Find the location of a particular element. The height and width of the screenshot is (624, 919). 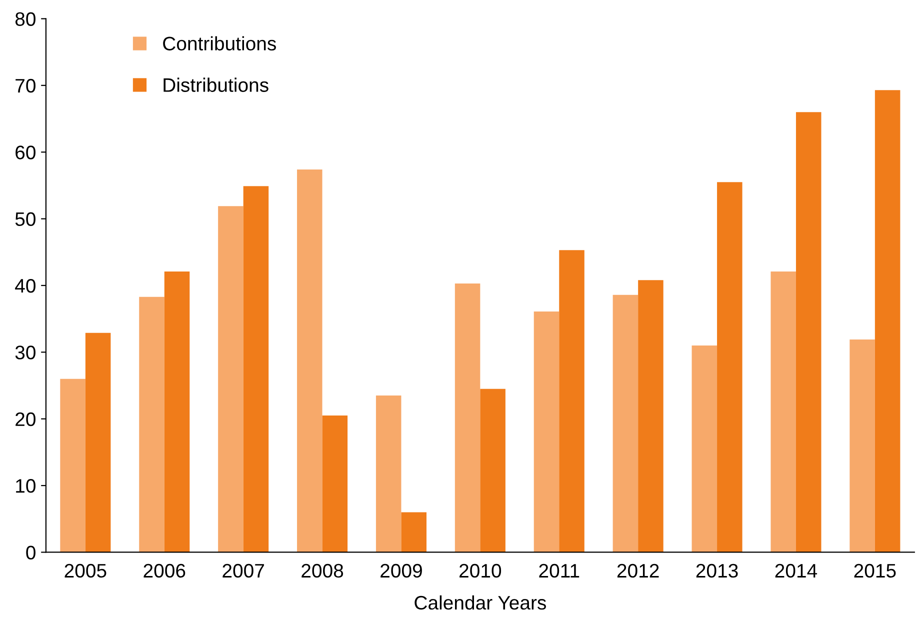

x-tick-label: 2010 is located at coordinates (481, 571).